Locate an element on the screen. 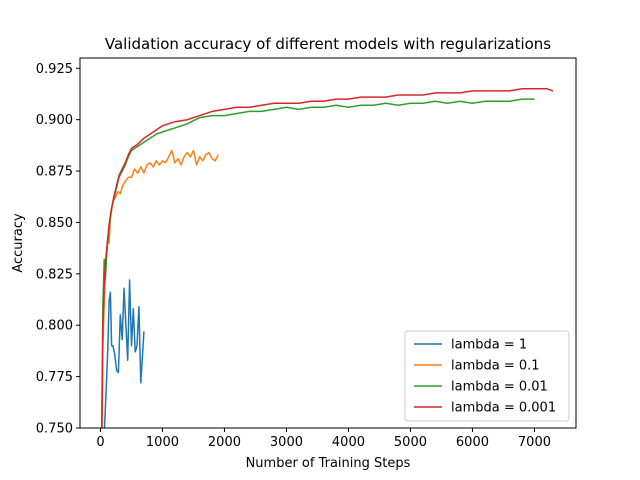 Image resolution: width=640 pixels, height=480 pixels. legend-label: lambda = 1 is located at coordinates (489, 345).